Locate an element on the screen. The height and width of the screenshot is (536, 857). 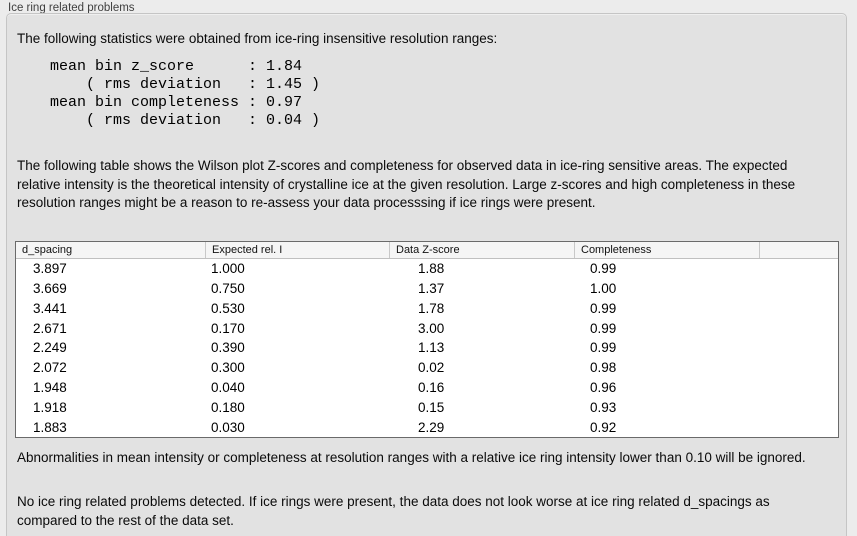
table-row: 2.249 0.390 1.13 0.99 is located at coordinates (427, 348).